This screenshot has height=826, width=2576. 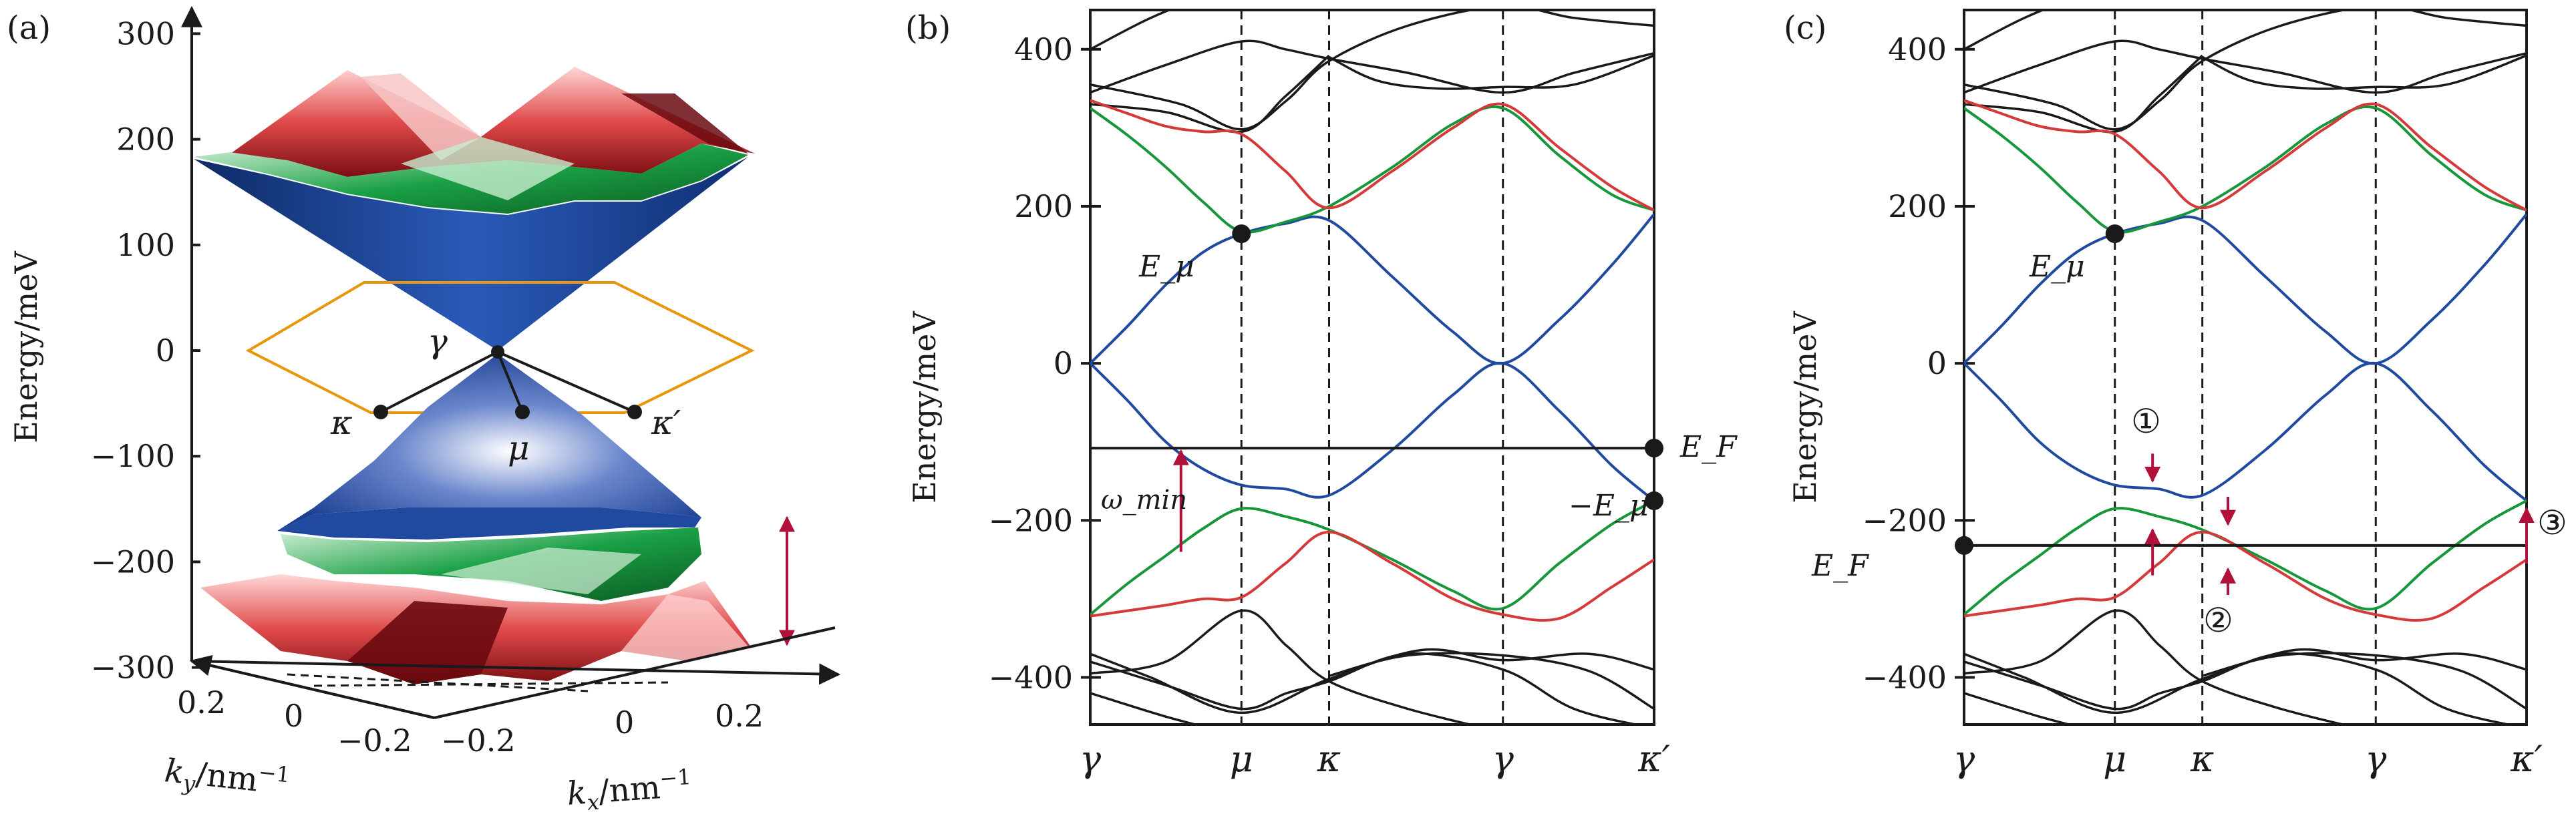 I want to click on a-brillouin-zone, so click(x=500, y=347).